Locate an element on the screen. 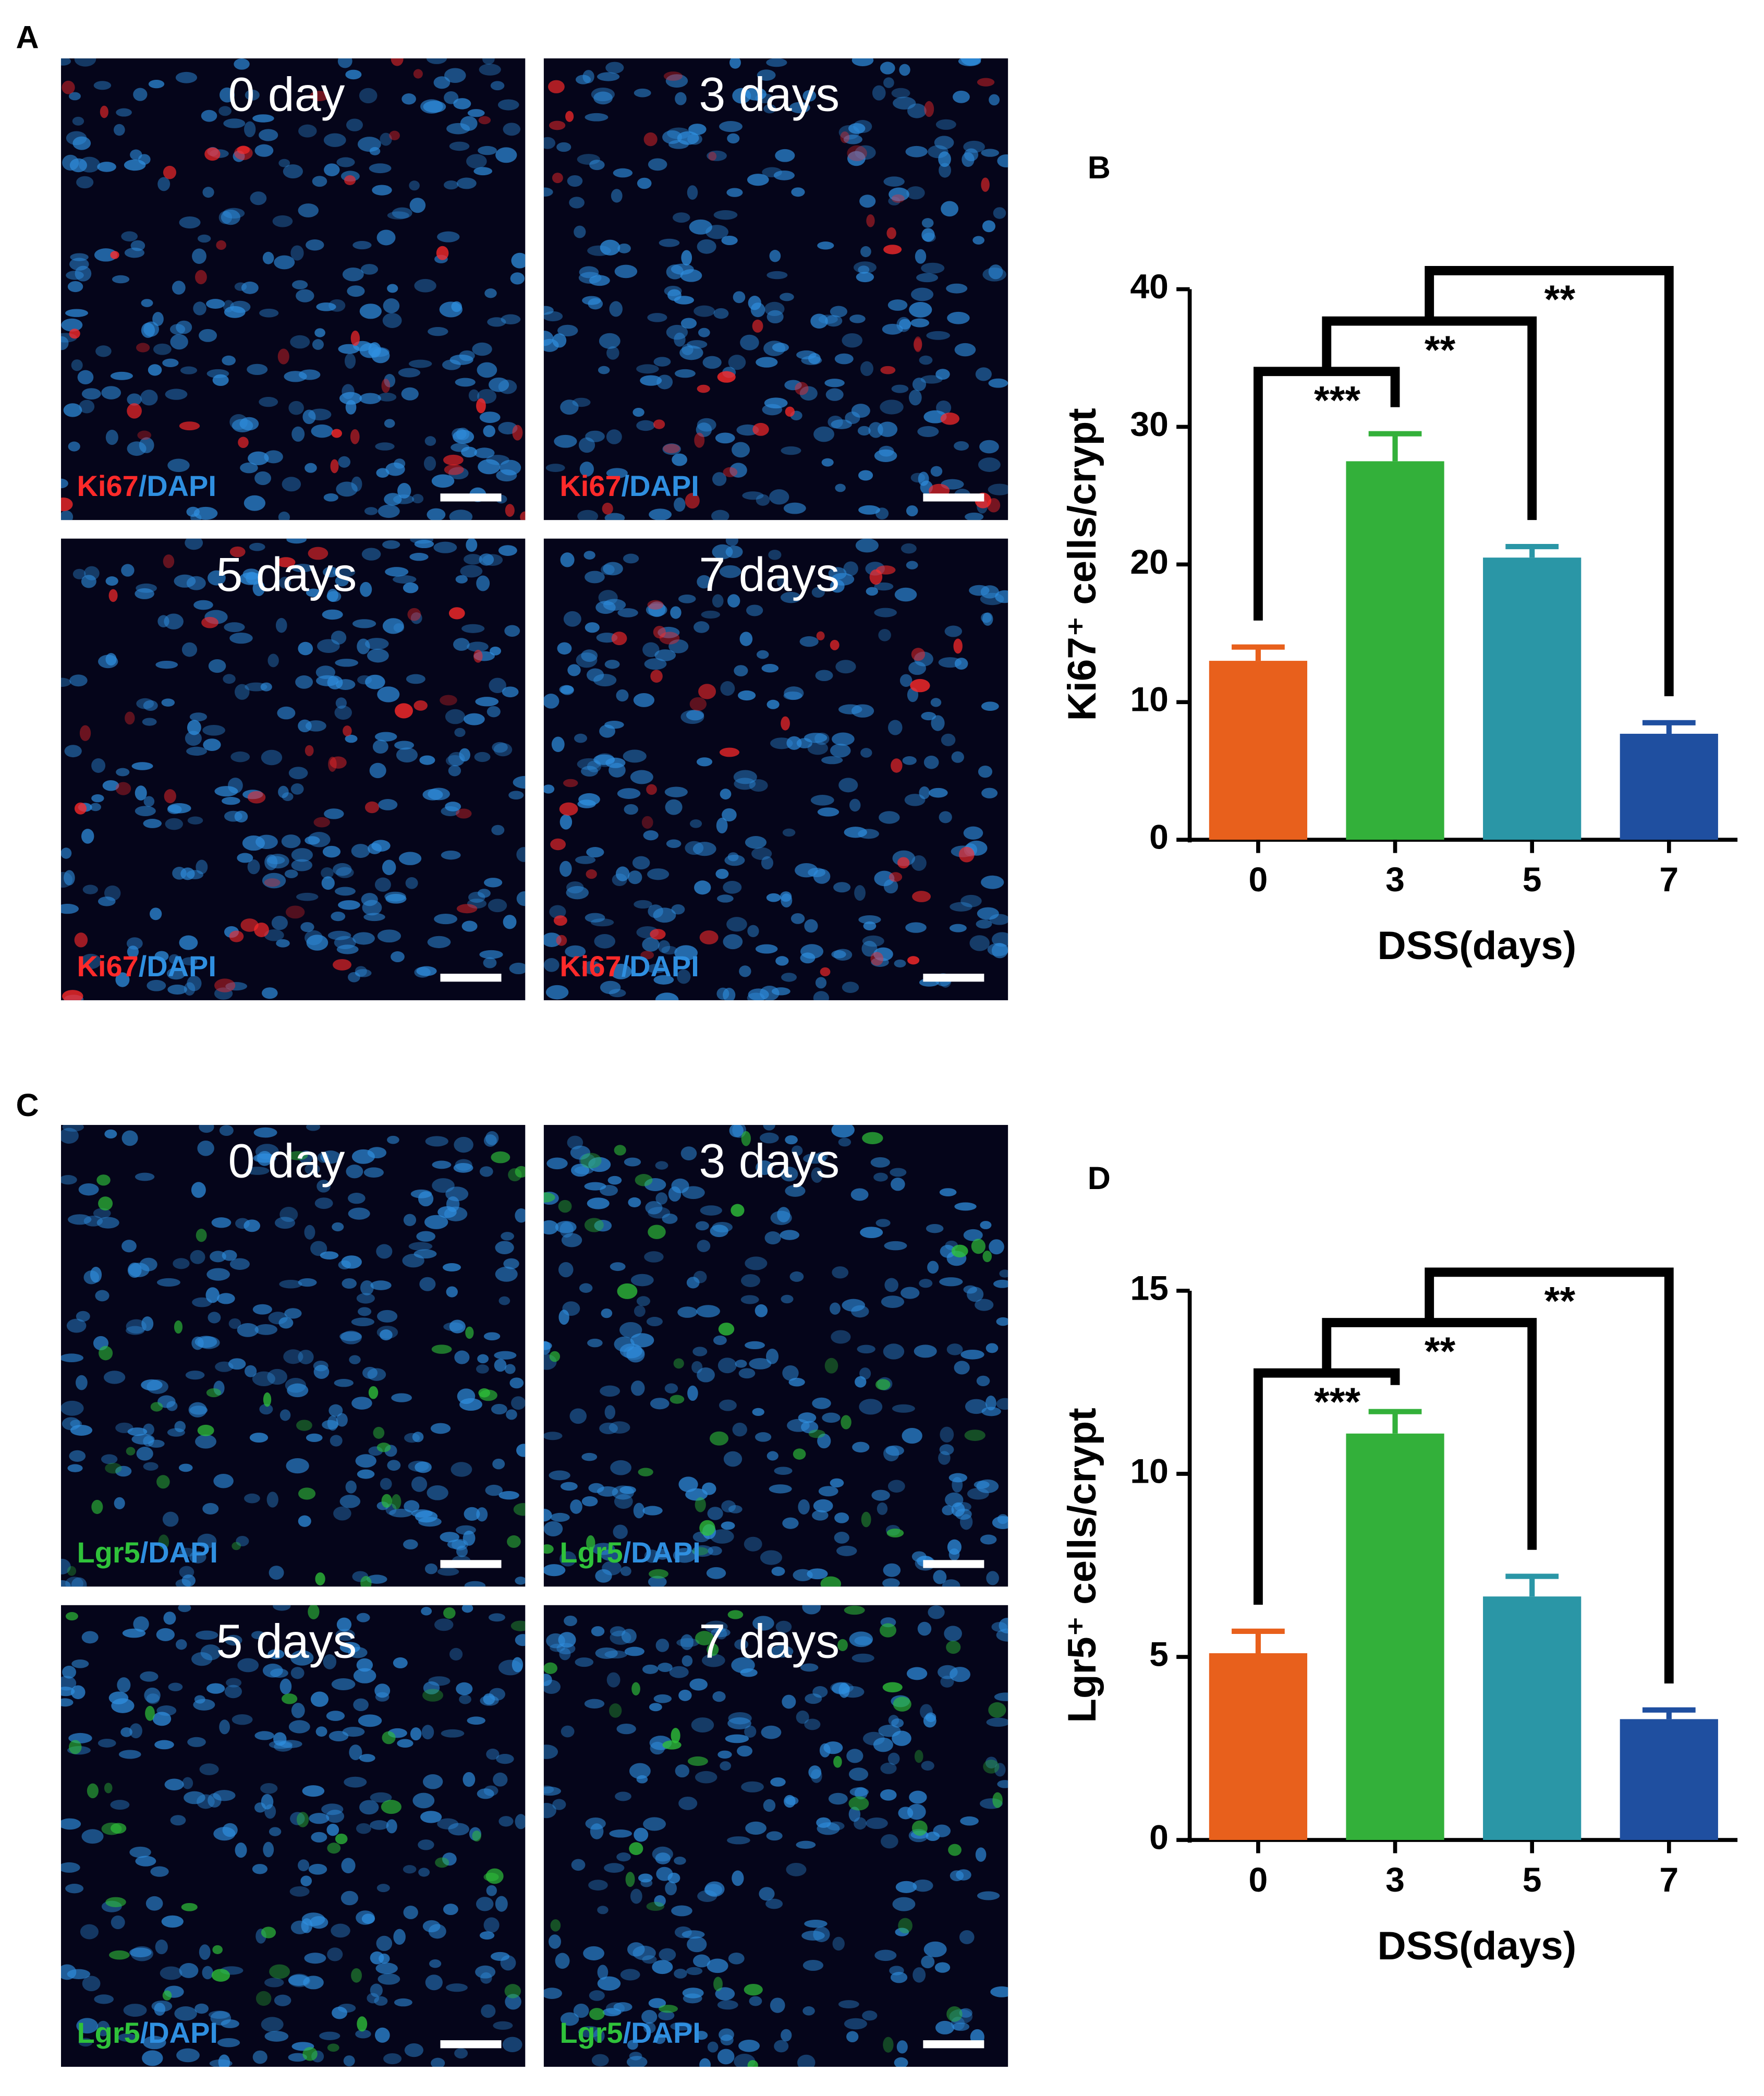 The height and width of the screenshot is (2096, 1764). cells is located at coordinates (775, 769).